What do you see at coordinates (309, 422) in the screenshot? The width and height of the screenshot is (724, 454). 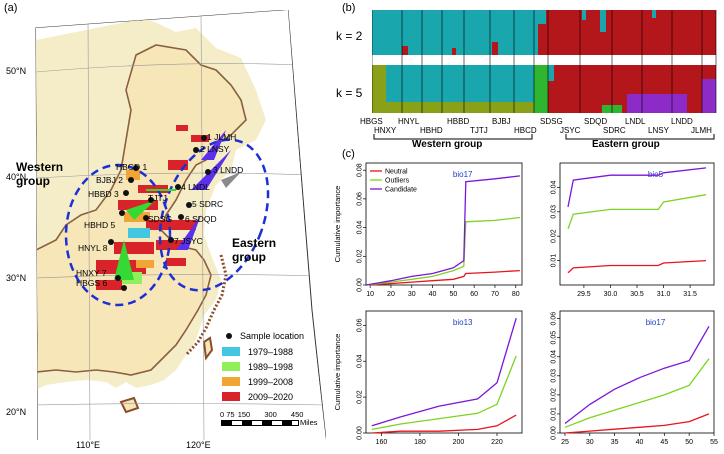 I see `scale-unit: Miles` at bounding box center [309, 422].